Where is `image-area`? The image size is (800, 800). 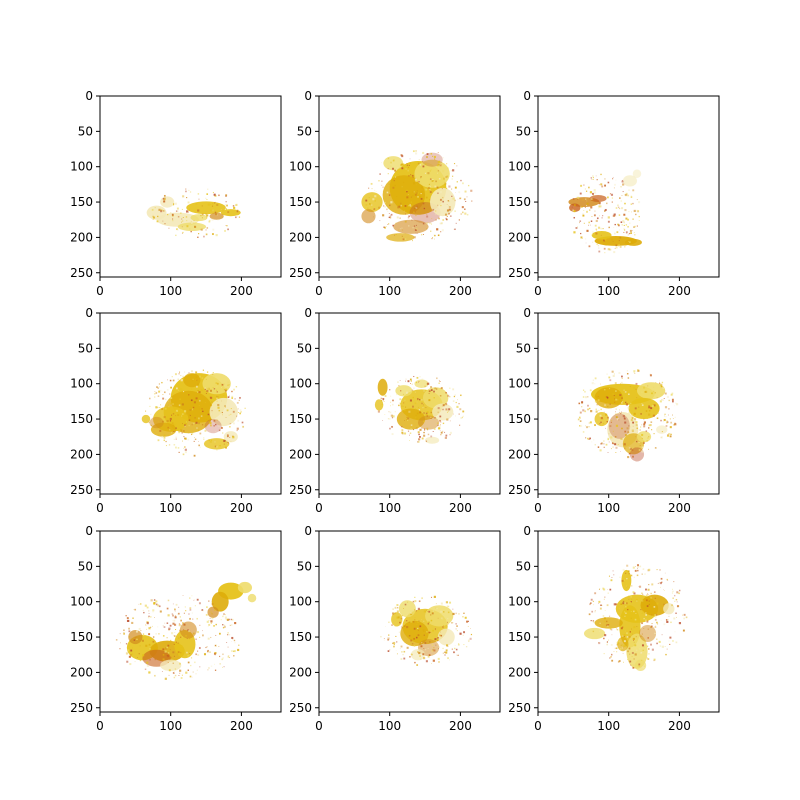 image-area is located at coordinates (190, 186).